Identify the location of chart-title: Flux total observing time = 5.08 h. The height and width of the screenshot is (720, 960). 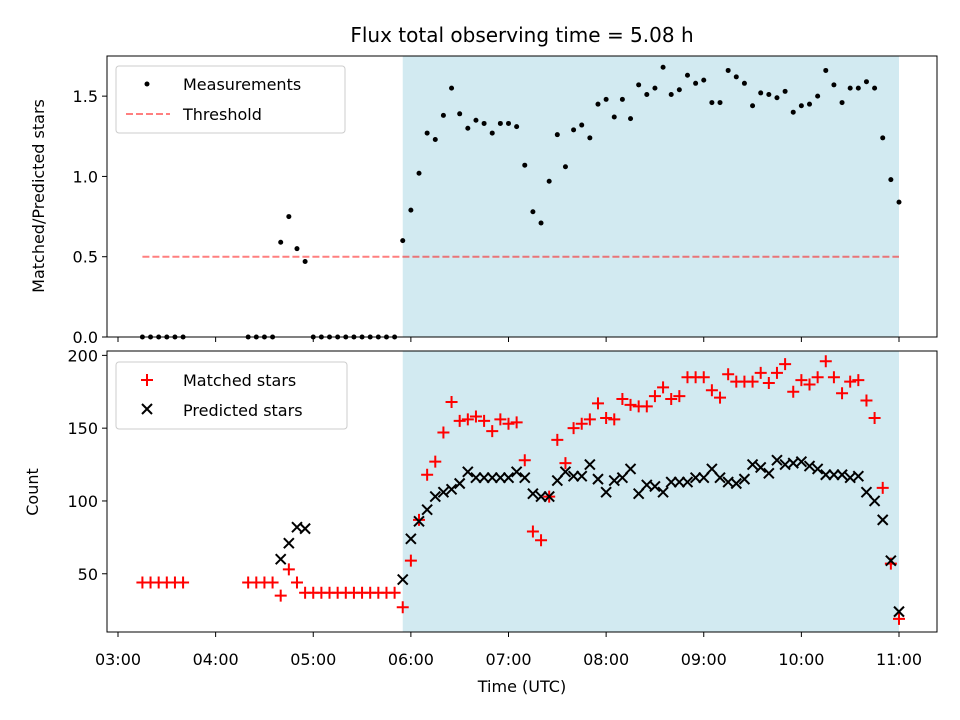
(521, 35).